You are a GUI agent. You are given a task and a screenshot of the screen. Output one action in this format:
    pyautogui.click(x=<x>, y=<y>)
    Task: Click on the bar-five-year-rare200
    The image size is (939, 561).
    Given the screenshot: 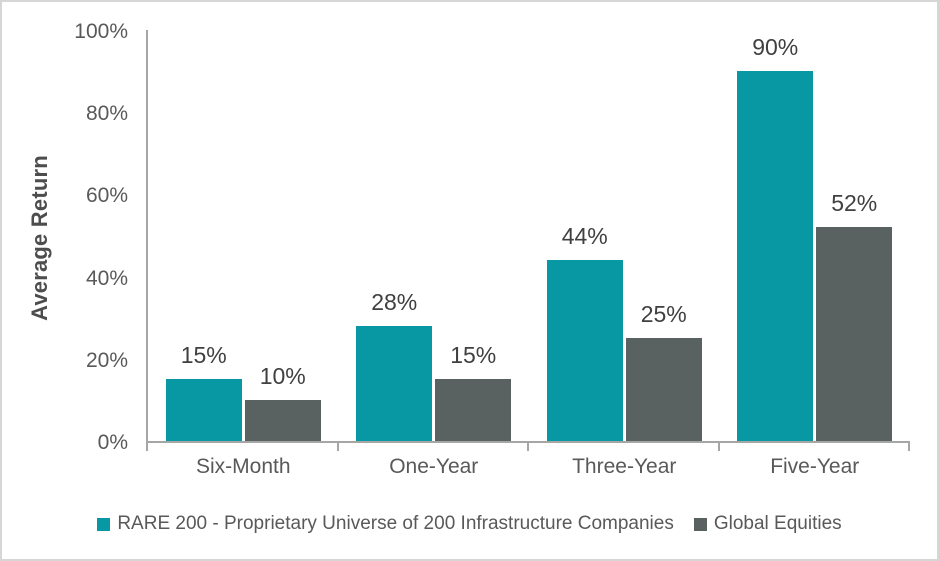 What is the action you would take?
    pyautogui.click(x=775, y=256)
    